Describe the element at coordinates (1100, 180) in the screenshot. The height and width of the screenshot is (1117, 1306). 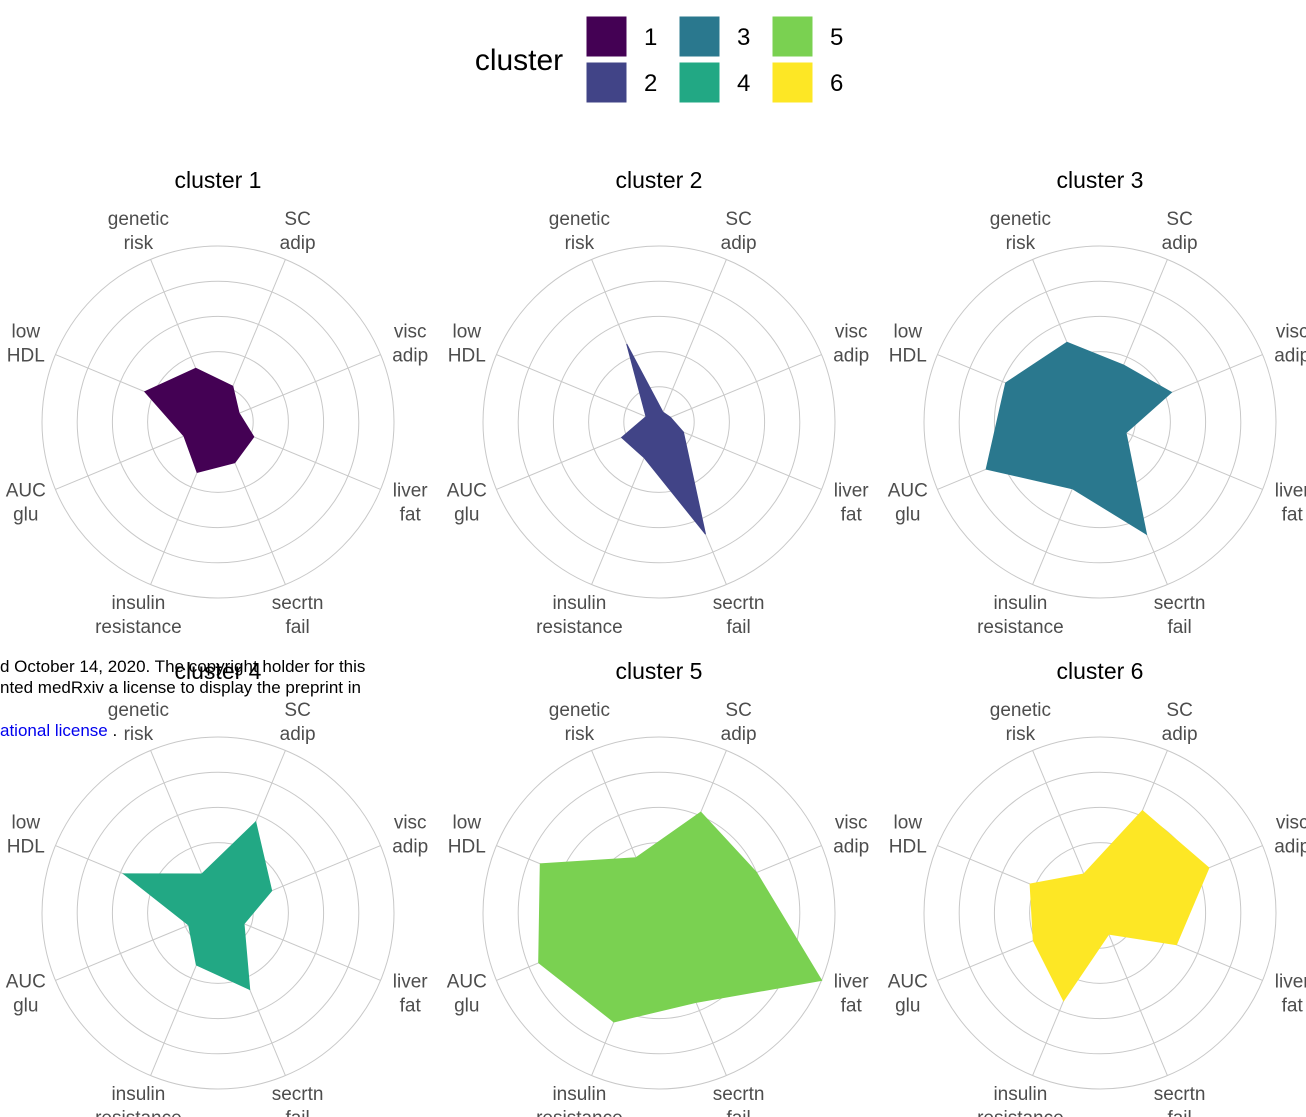
I see `panel-title-cluster-3: cluster 3` at that location.